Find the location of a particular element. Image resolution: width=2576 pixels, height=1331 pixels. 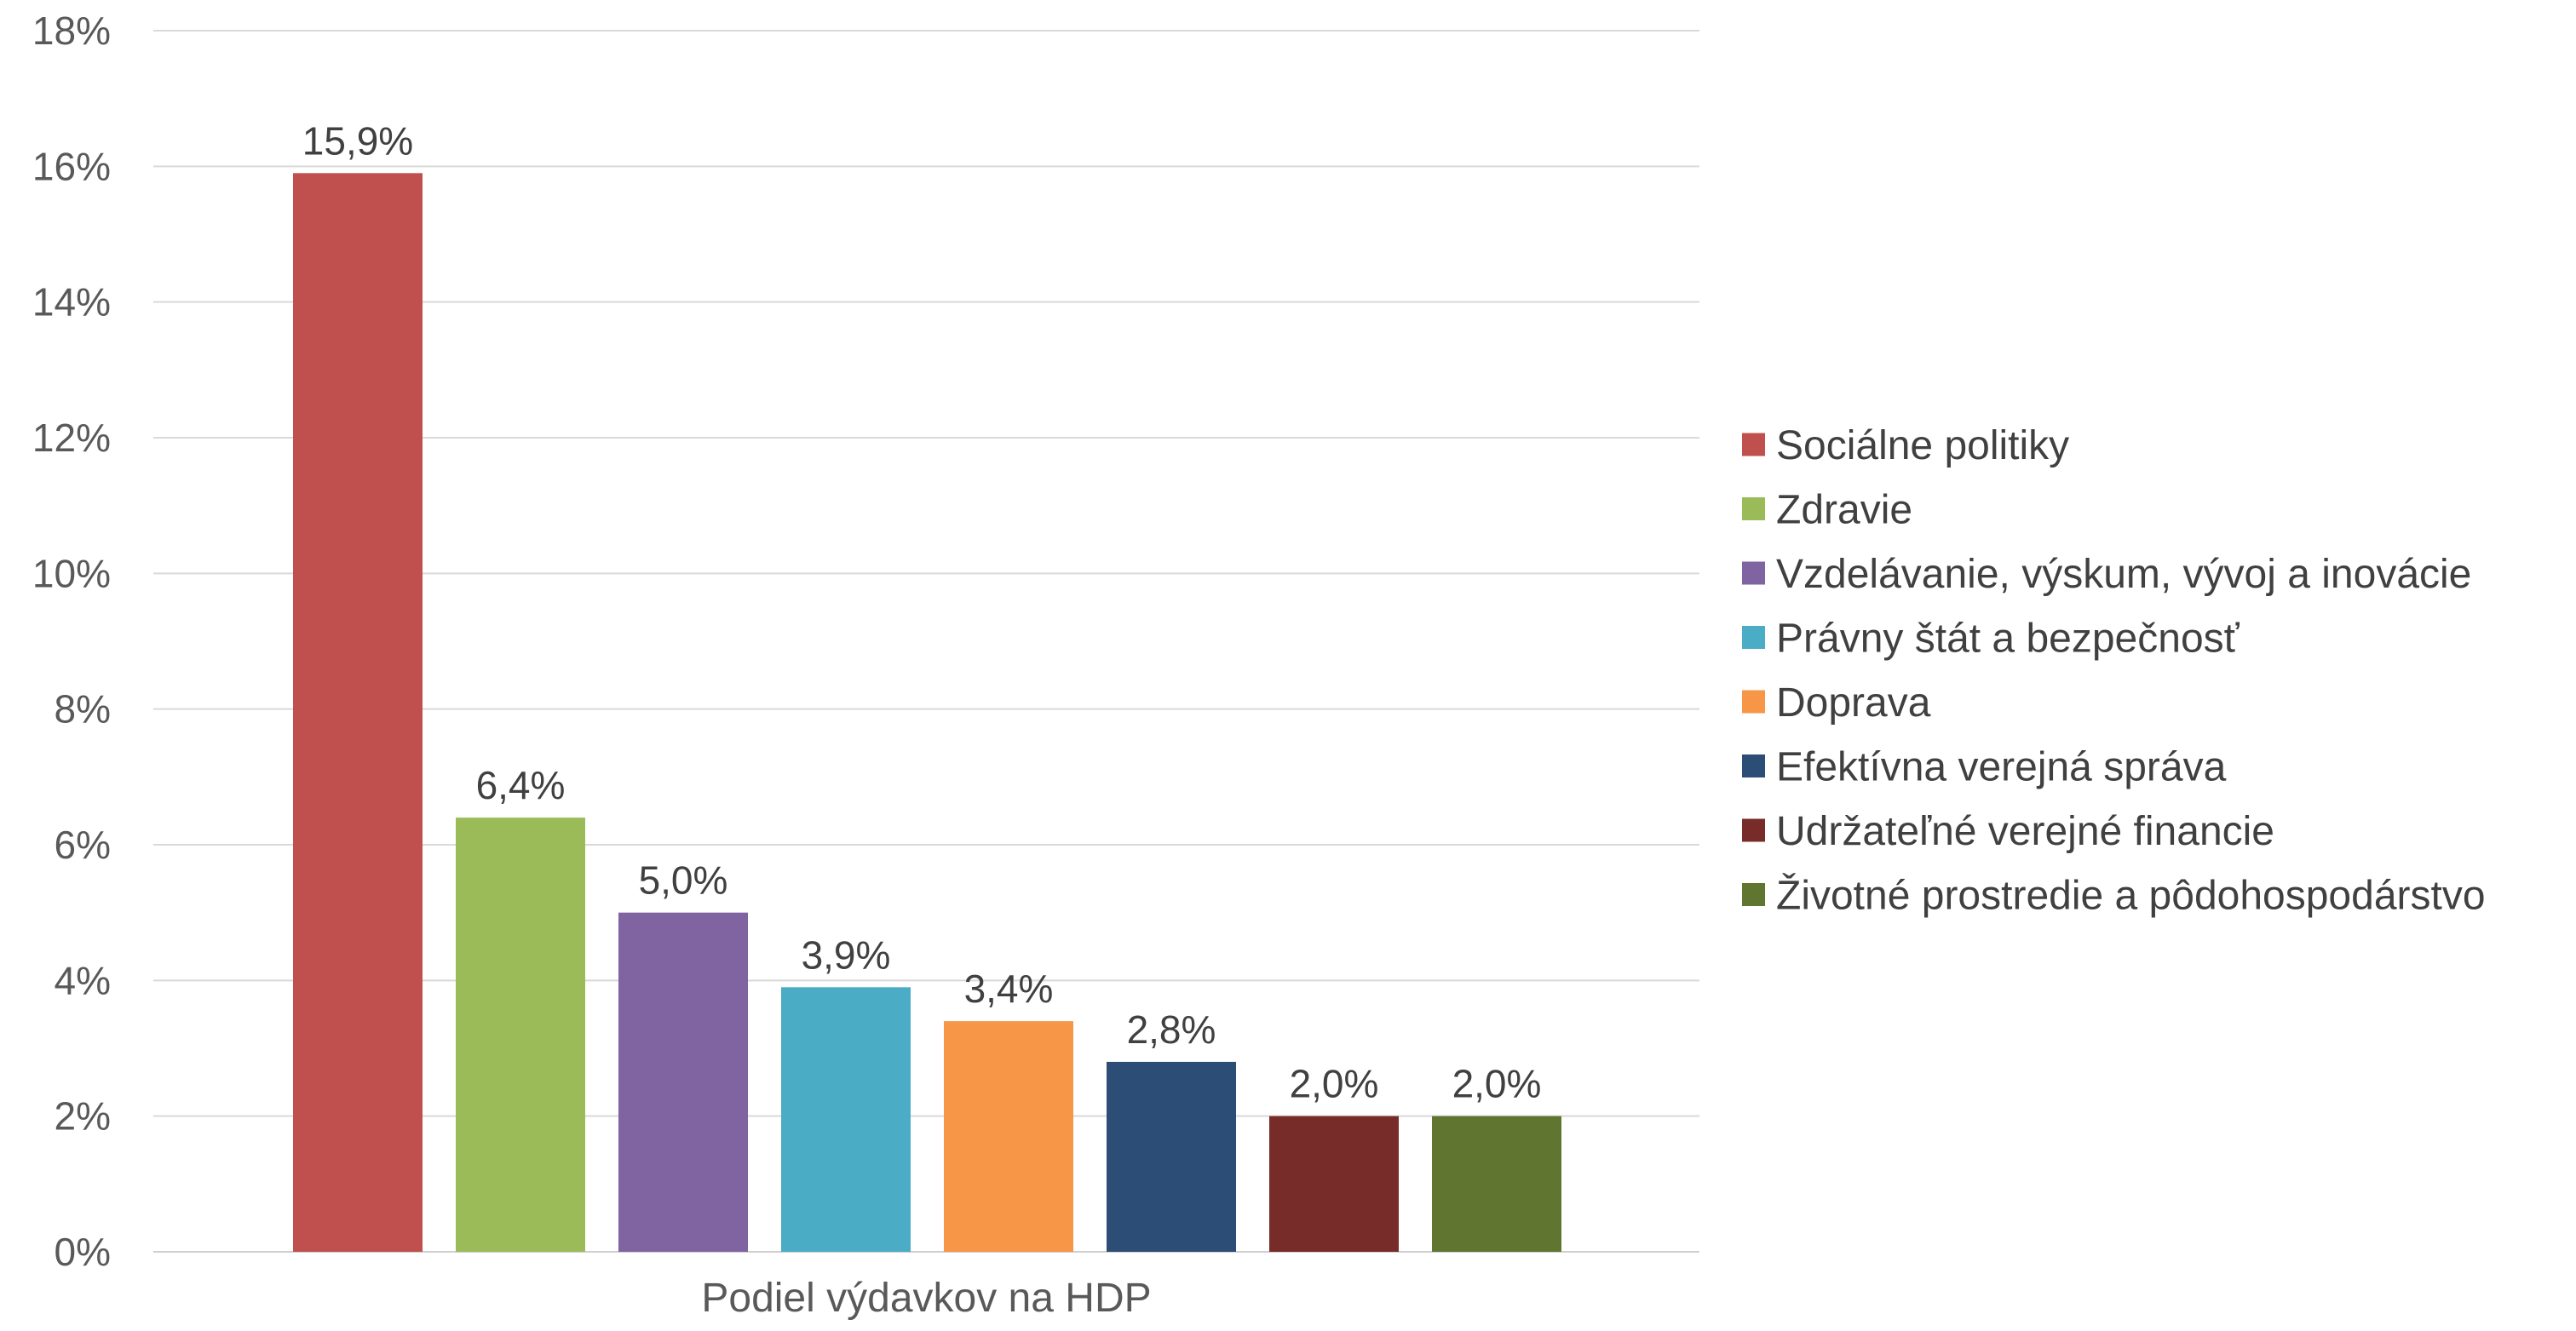

y-tick-label: 18% is located at coordinates (71, 31).